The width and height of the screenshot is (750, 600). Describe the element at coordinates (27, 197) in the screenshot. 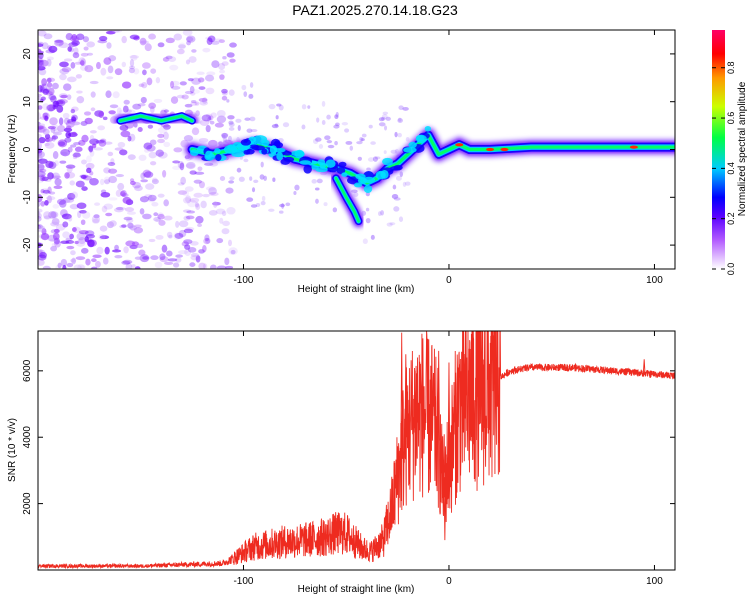

I see `spectrogram-ytick-label: -10` at that location.